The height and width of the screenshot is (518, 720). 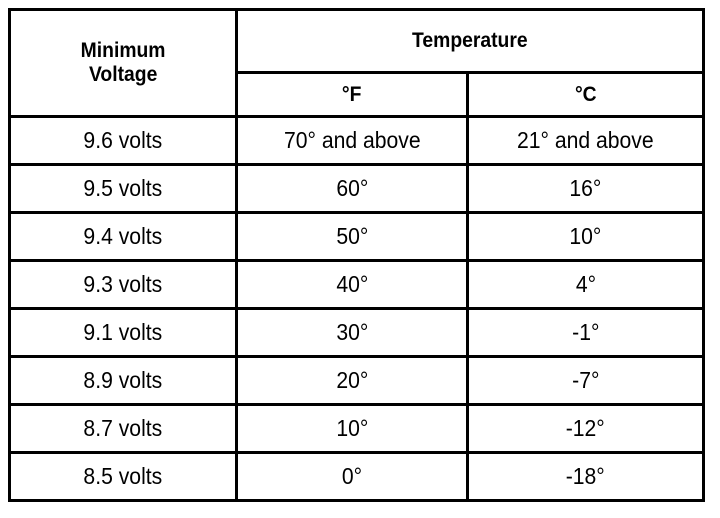 I want to click on voltage-cell-text: 9.1 volts, so click(x=123, y=332).